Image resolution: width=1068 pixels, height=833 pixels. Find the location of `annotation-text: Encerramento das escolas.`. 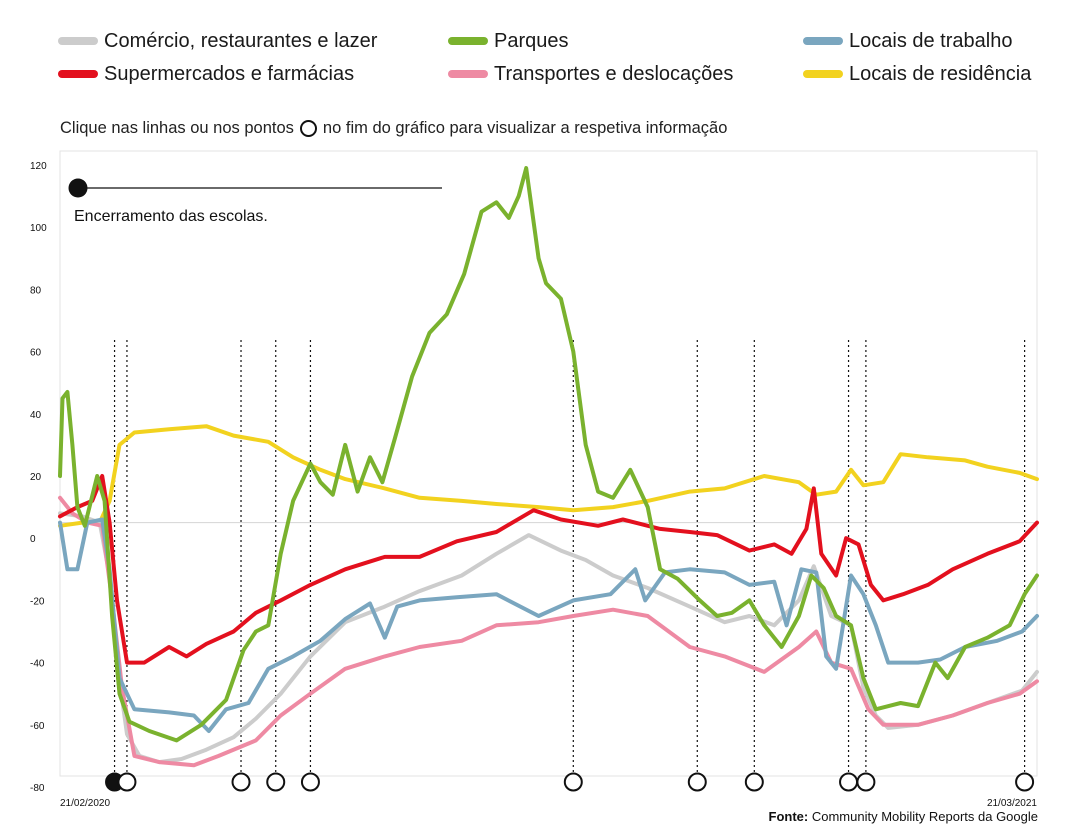

annotation-text: Encerramento das escolas. is located at coordinates (171, 216).